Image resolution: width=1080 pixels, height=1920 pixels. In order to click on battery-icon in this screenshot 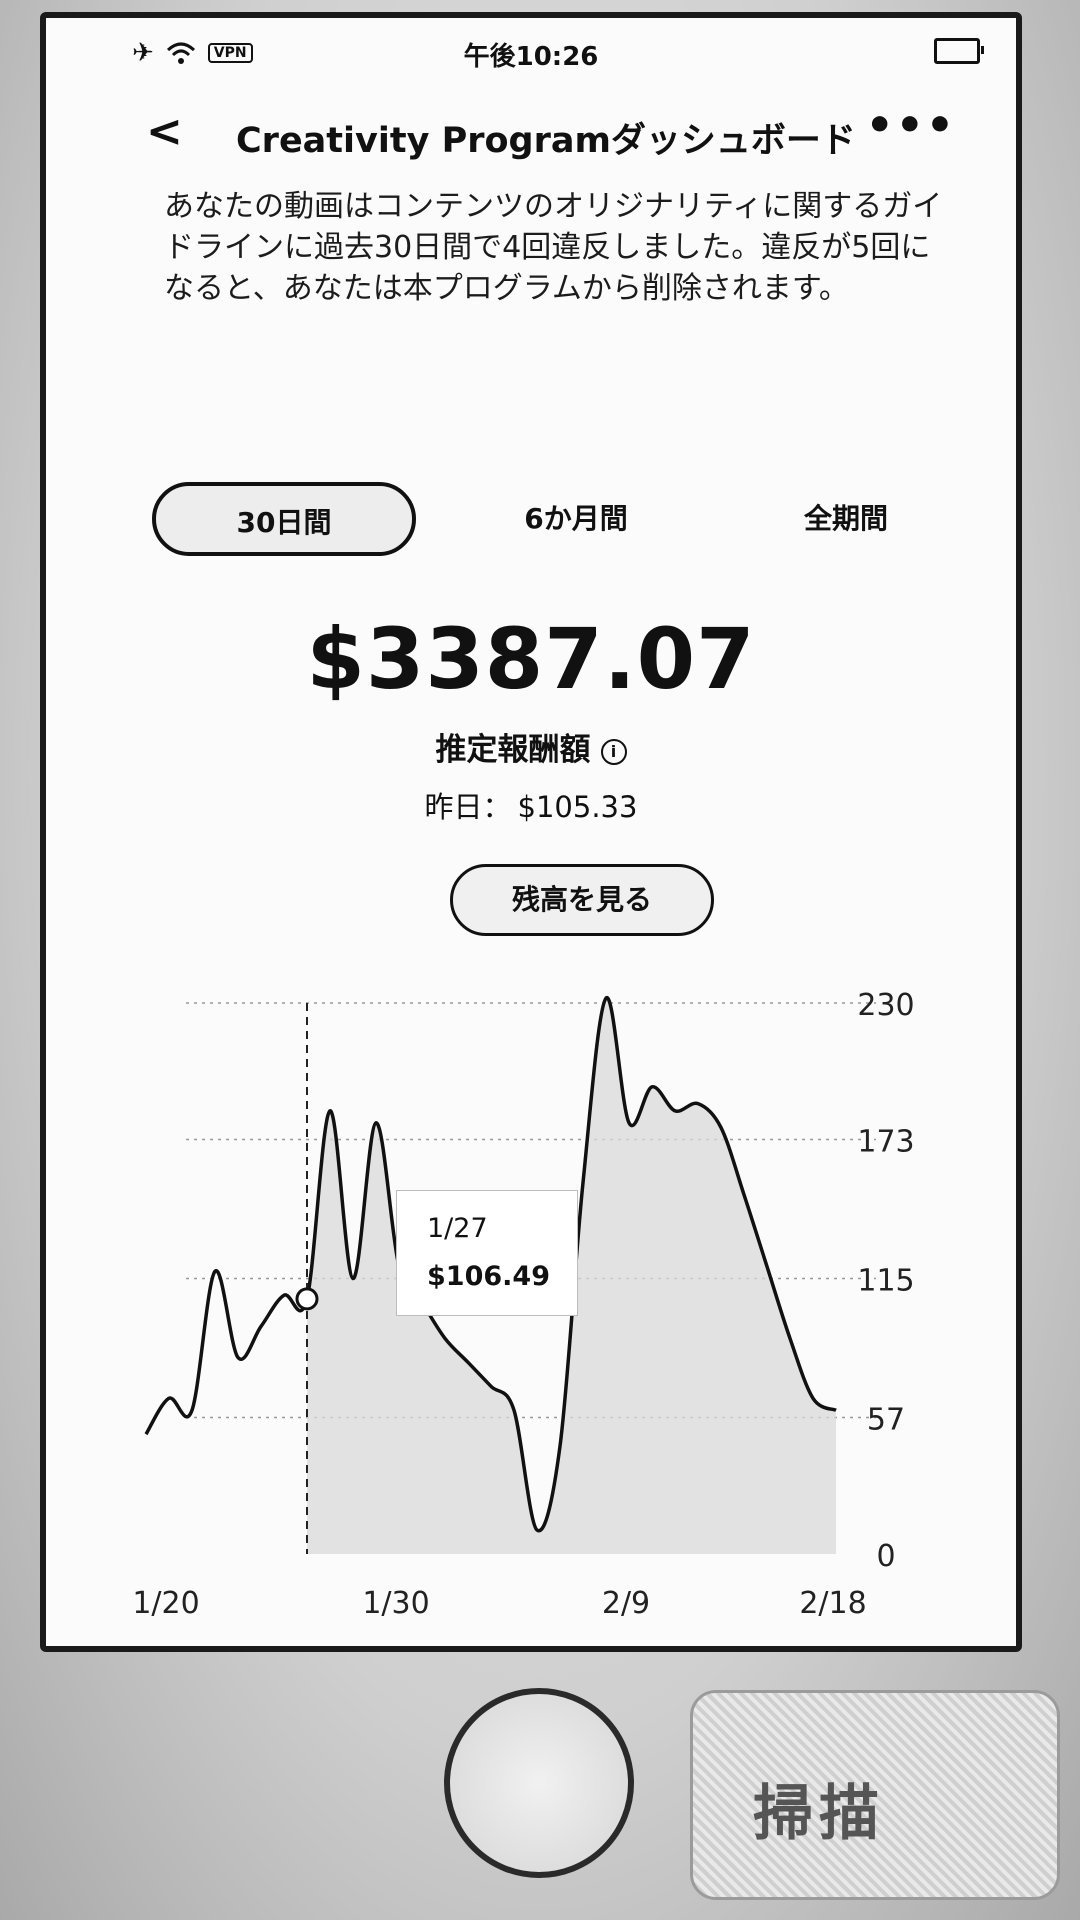, I will do `click(959, 51)`.